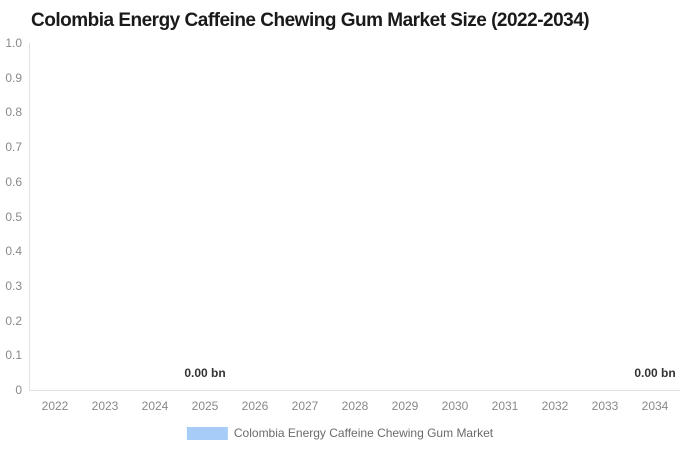 Image resolution: width=680 pixels, height=450 pixels. I want to click on y-axis-line, so click(29, 216).